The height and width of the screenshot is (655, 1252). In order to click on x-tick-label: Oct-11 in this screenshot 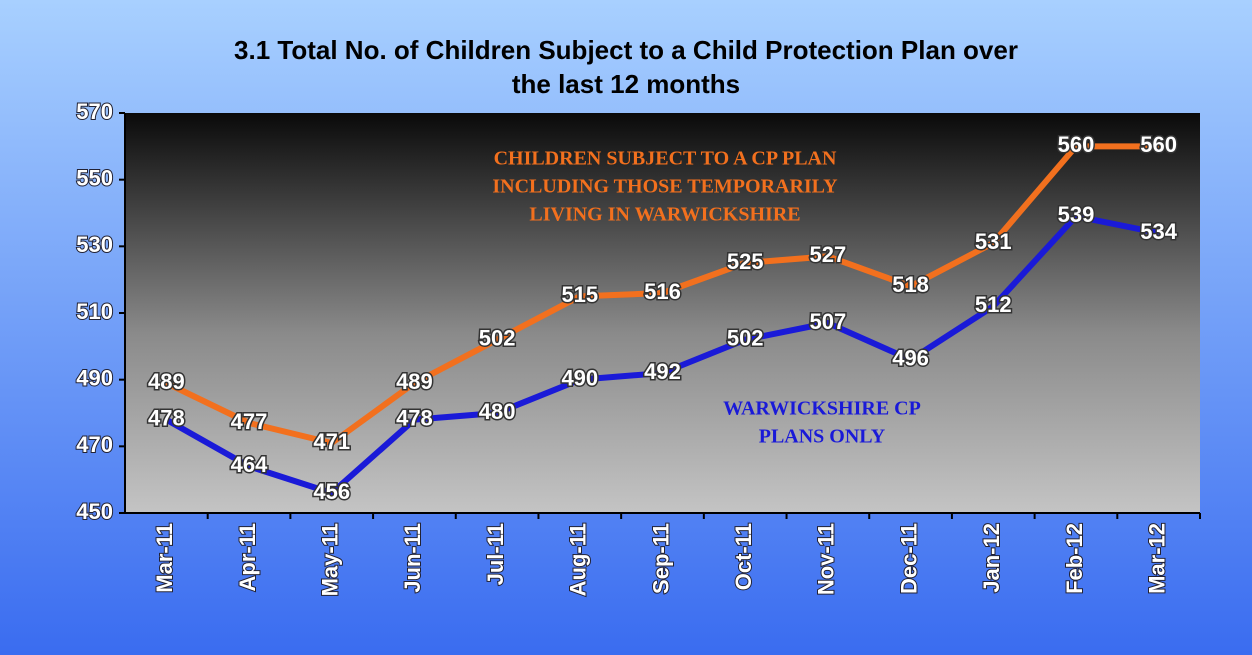, I will do `click(743, 556)`.